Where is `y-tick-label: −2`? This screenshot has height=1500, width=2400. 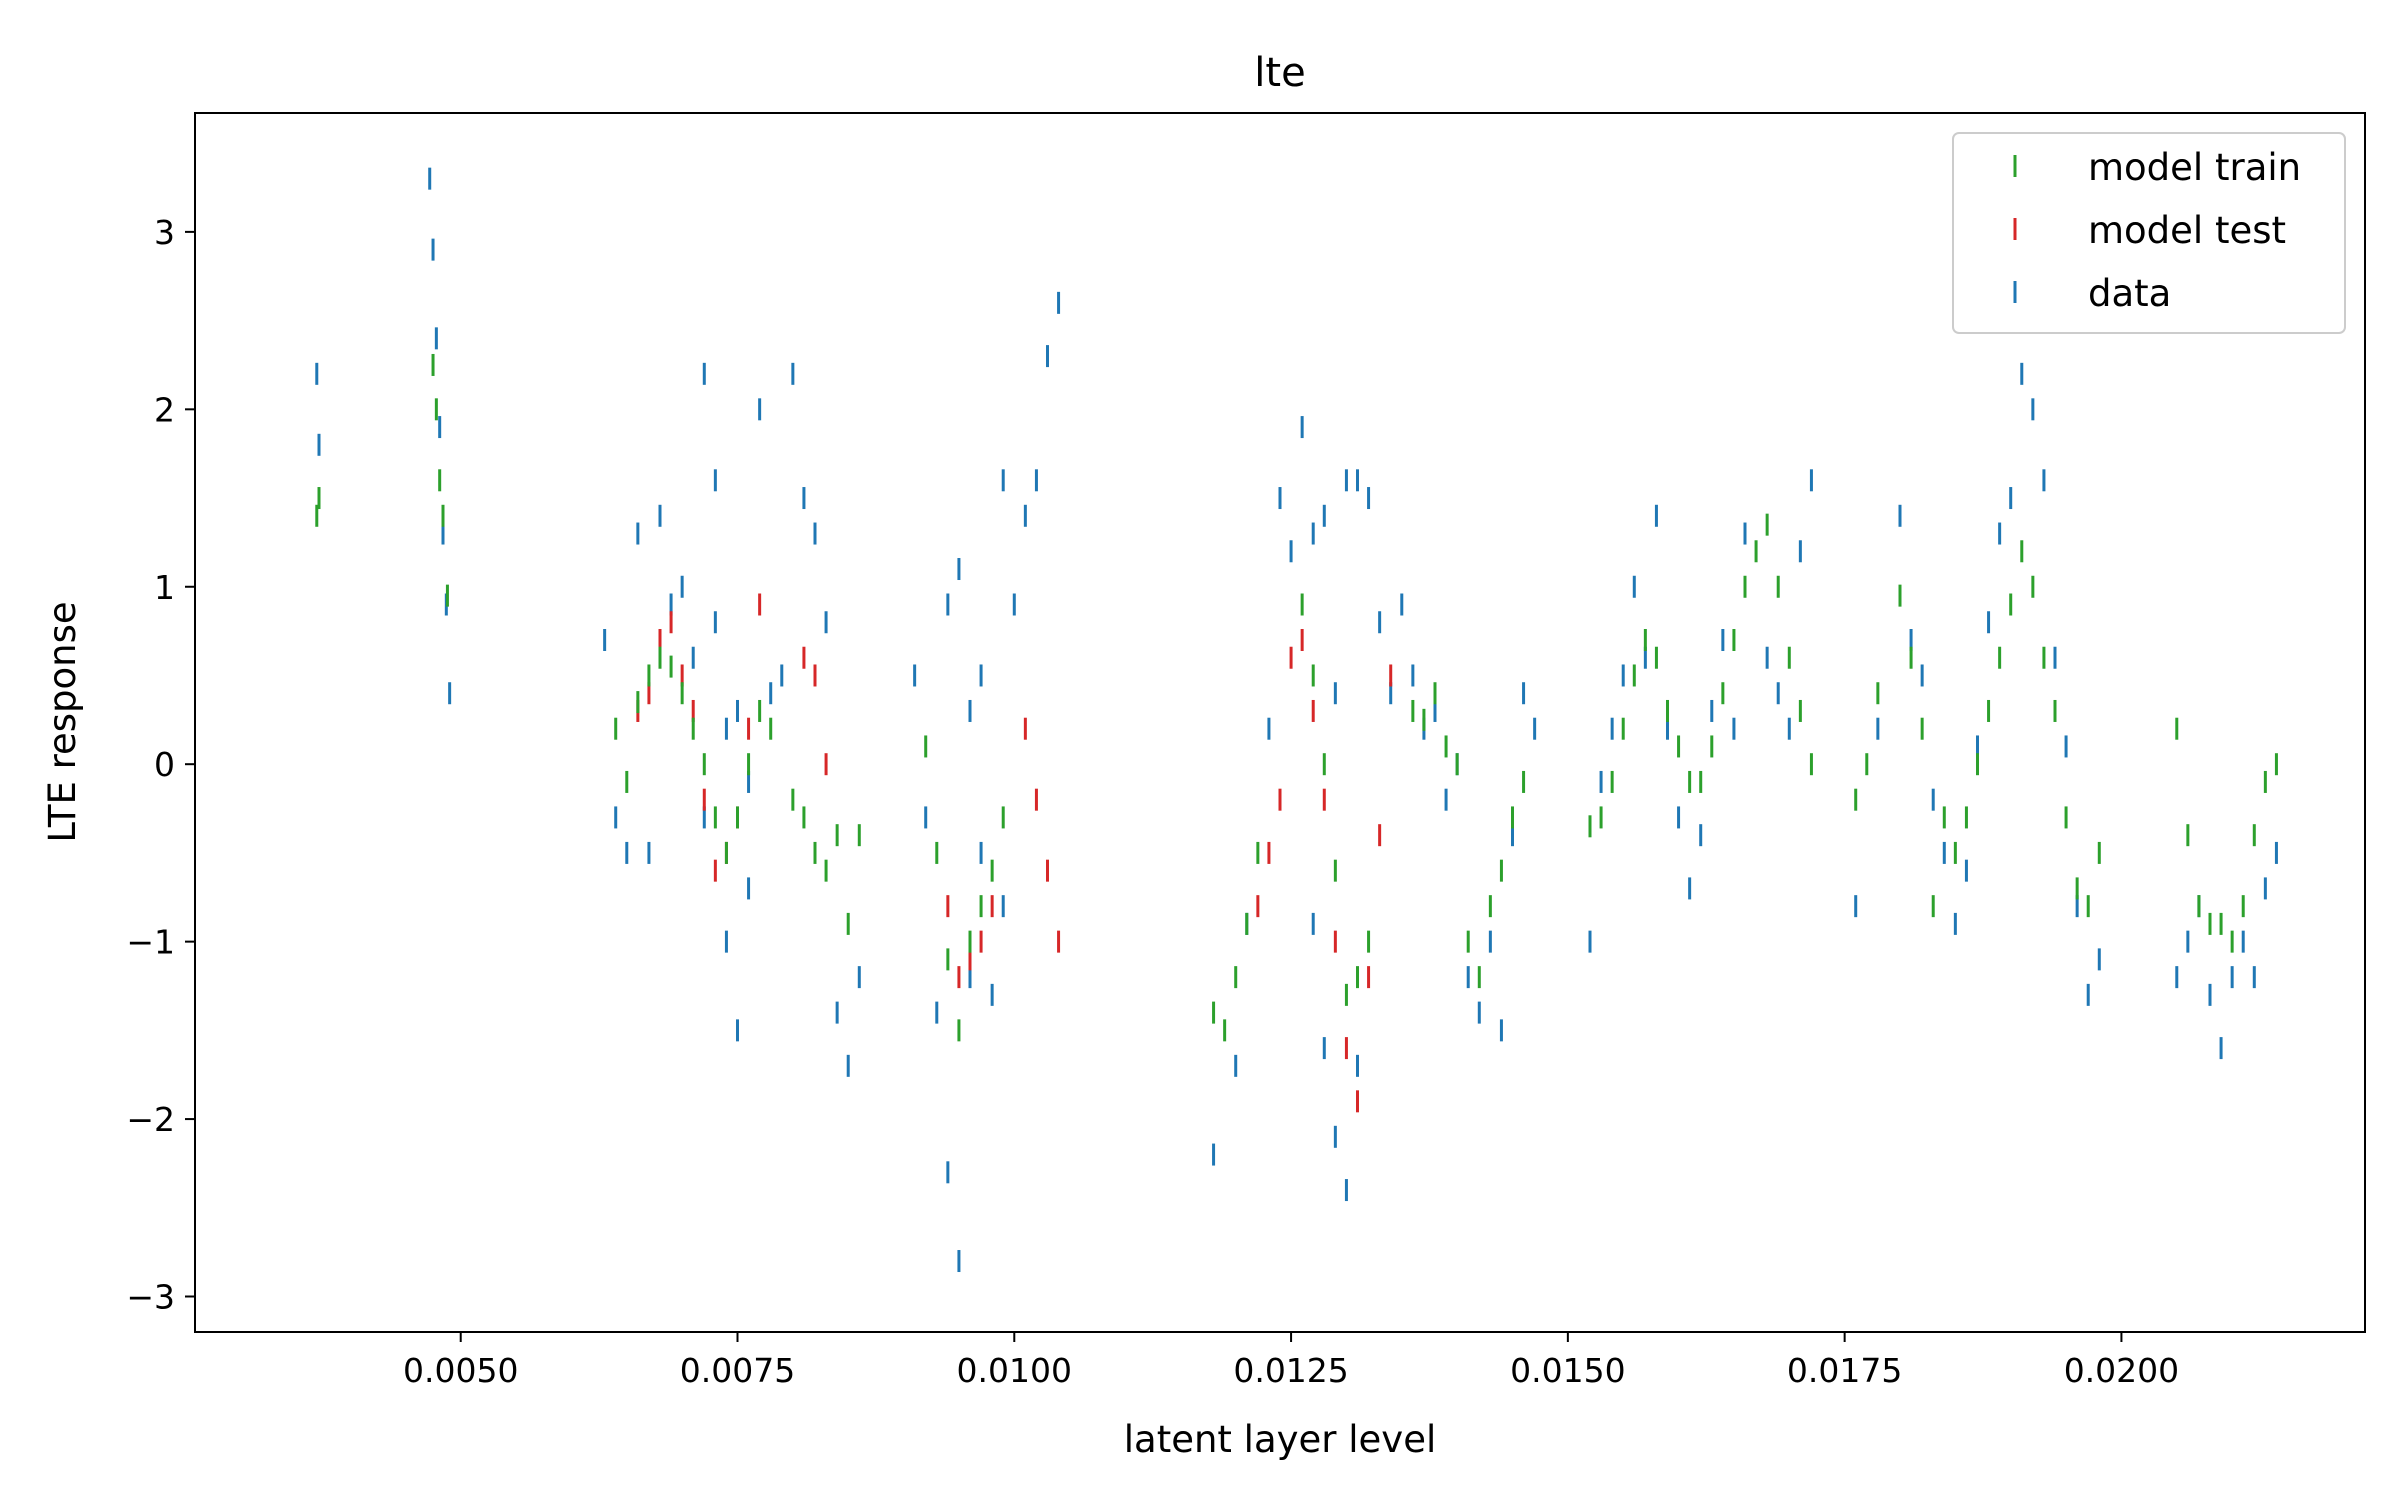 y-tick-label: −2 is located at coordinates (150, 1119).